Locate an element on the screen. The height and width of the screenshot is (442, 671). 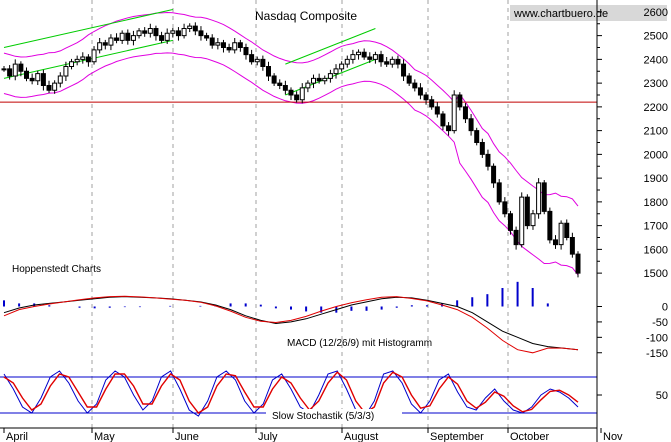
price-y-tick-label: 1600 is located at coordinates (656, 250).